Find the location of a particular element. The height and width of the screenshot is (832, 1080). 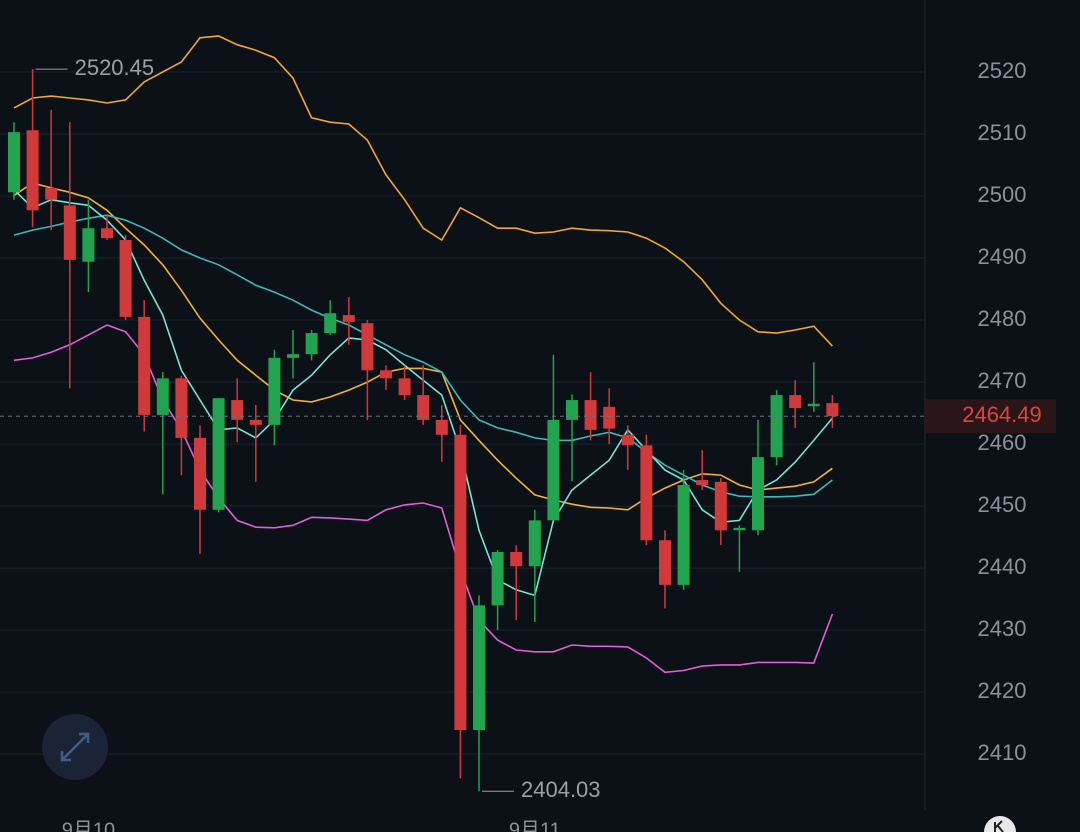

y-tick-label: 2430 is located at coordinates (1002, 628).